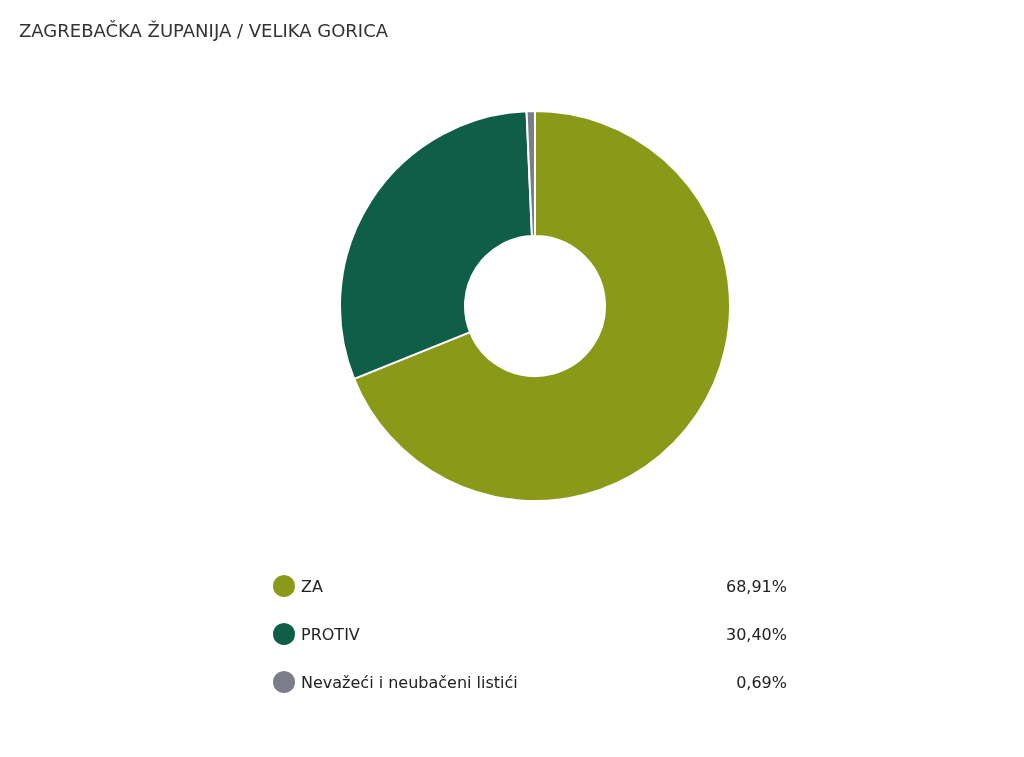 The image size is (1024, 757). I want to click on data-label: 68,91%, so click(756, 586).